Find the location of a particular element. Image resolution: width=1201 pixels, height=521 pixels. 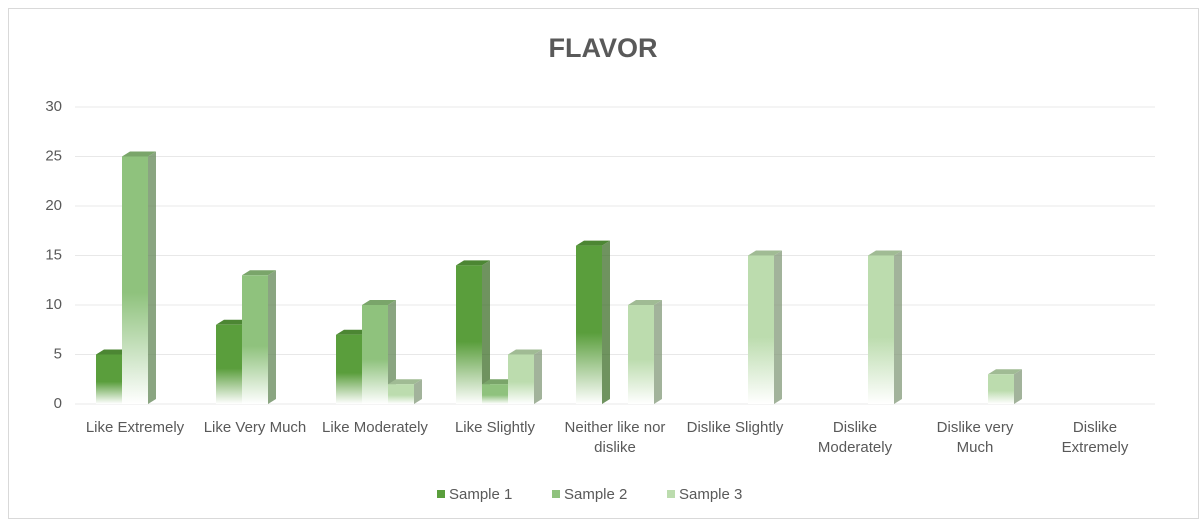

x-tick-label: Dislike Moderately is located at coordinates (855, 437).